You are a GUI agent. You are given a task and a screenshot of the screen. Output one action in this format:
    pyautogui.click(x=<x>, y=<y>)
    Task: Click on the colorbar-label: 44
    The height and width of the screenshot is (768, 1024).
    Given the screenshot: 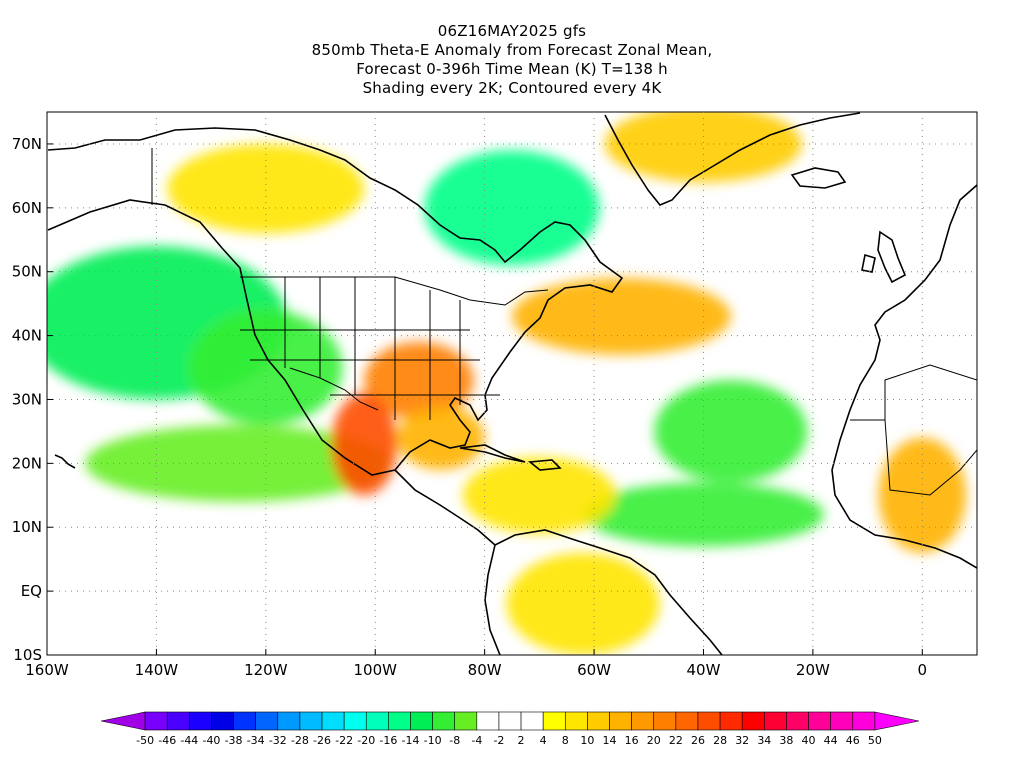 What is the action you would take?
    pyautogui.click(x=831, y=740)
    